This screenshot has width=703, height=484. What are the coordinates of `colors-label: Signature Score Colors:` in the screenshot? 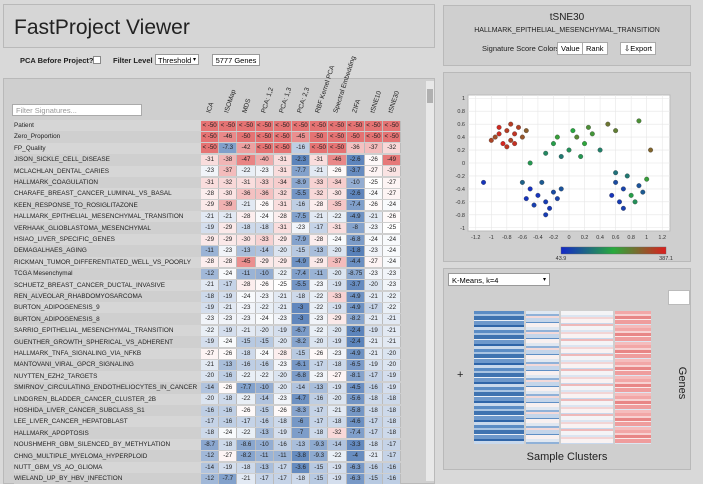 It's located at (522, 48).